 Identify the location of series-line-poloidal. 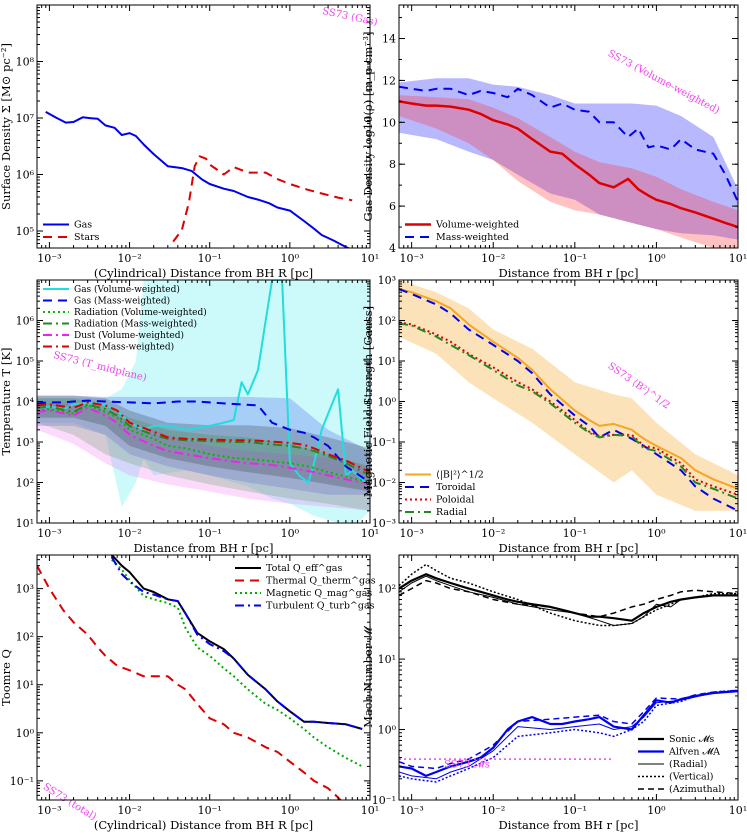
(568, 408).